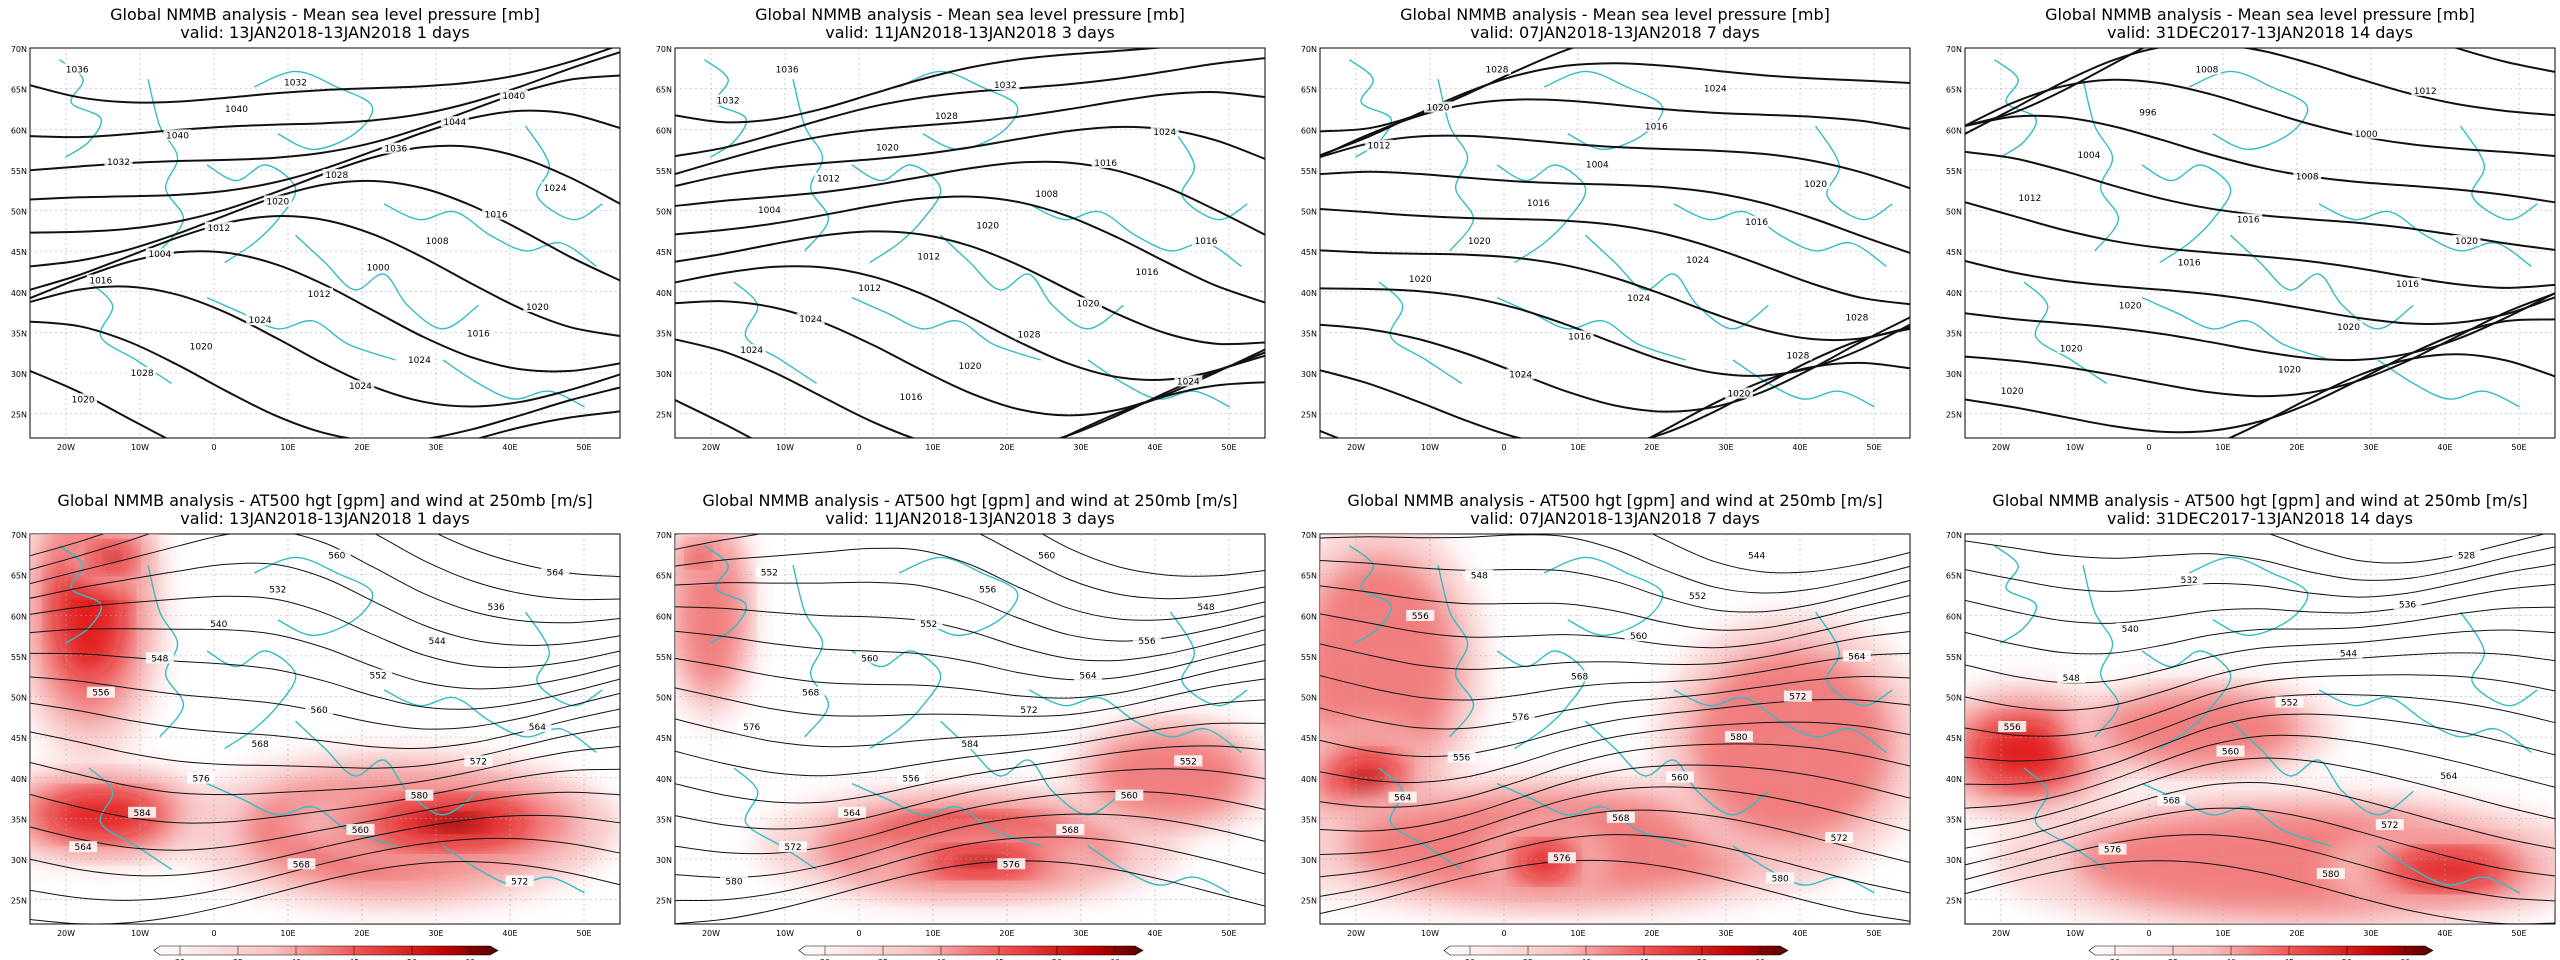  Describe the element at coordinates (454, 123) in the screenshot. I see `contour-label: 1044` at that location.